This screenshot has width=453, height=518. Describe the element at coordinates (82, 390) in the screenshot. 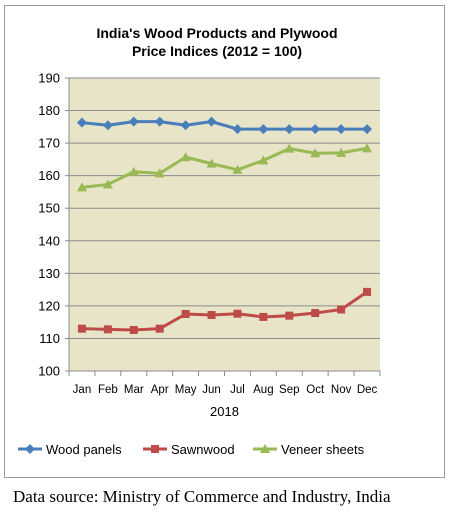

I see `x-tick-label: Jan` at that location.